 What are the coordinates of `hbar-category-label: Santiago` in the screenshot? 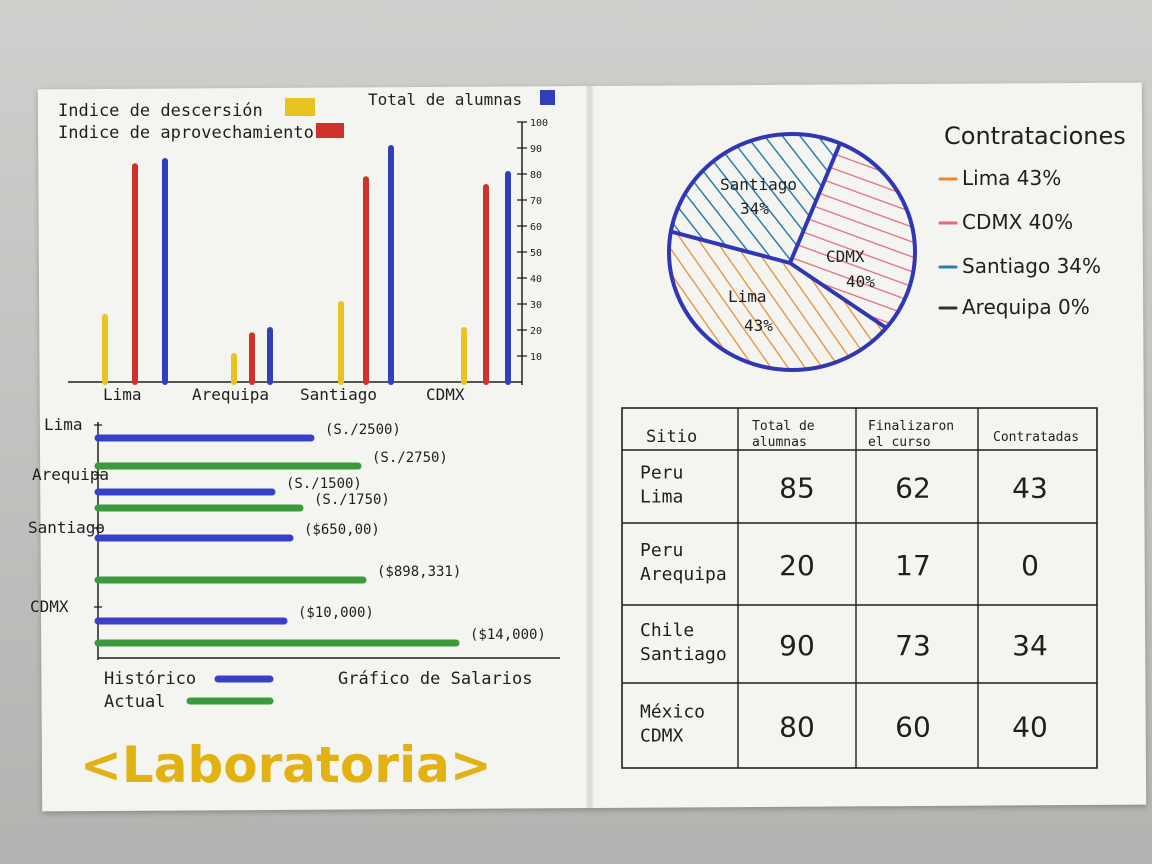 It's located at (66, 527).